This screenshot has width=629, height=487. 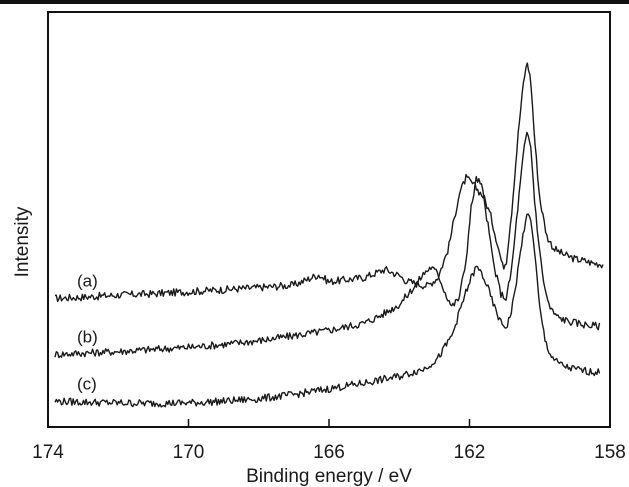 I want to click on x-tick-label: 158, so click(x=610, y=452).